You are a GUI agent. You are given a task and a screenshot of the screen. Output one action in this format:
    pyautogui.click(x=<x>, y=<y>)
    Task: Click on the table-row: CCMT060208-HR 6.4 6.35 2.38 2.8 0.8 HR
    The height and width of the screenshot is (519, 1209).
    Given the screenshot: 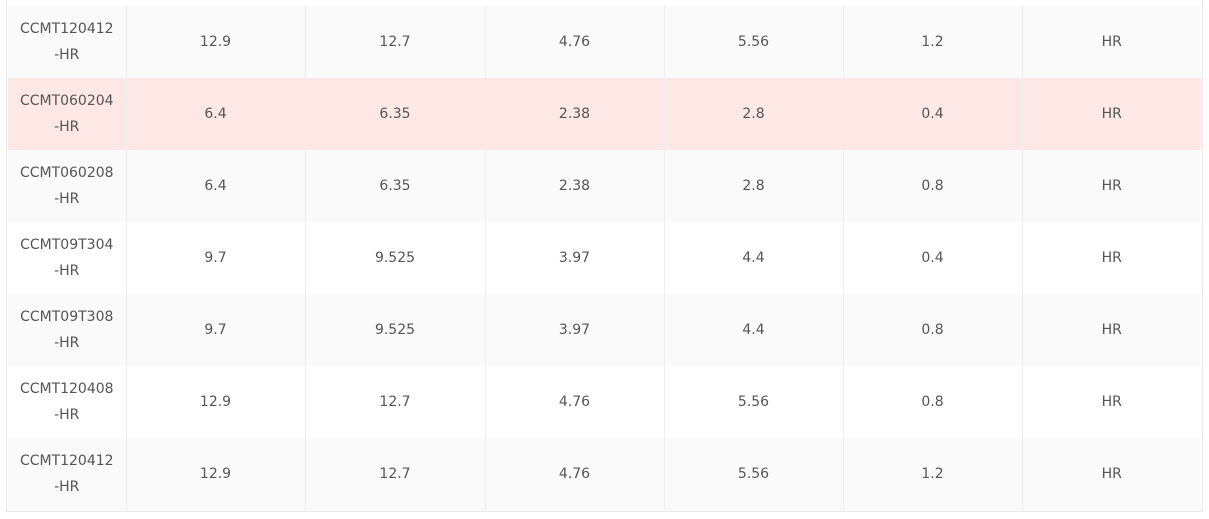 What is the action you would take?
    pyautogui.click(x=604, y=186)
    